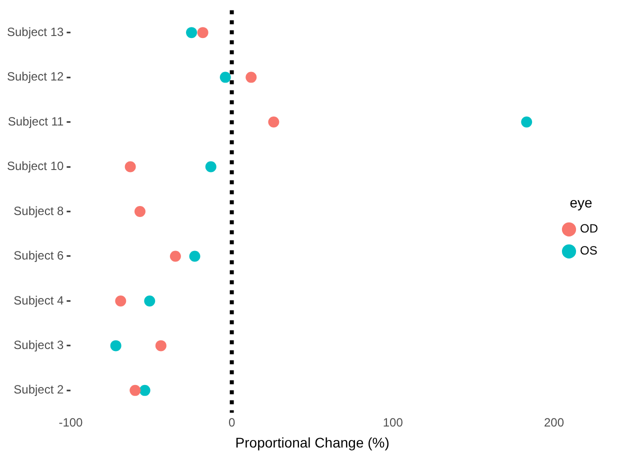  I want to click on y-tick-label: Subject 2, so click(39, 389).